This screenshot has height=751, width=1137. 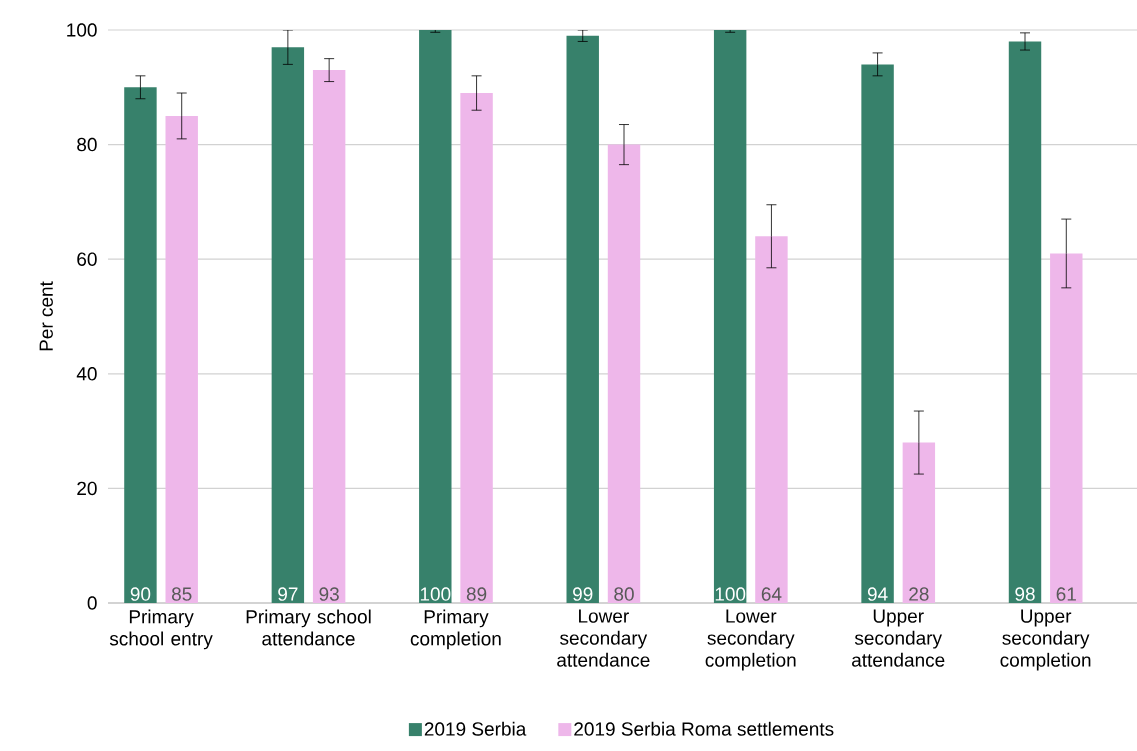 What do you see at coordinates (771, 594) in the screenshot?
I see `data-label: 64` at bounding box center [771, 594].